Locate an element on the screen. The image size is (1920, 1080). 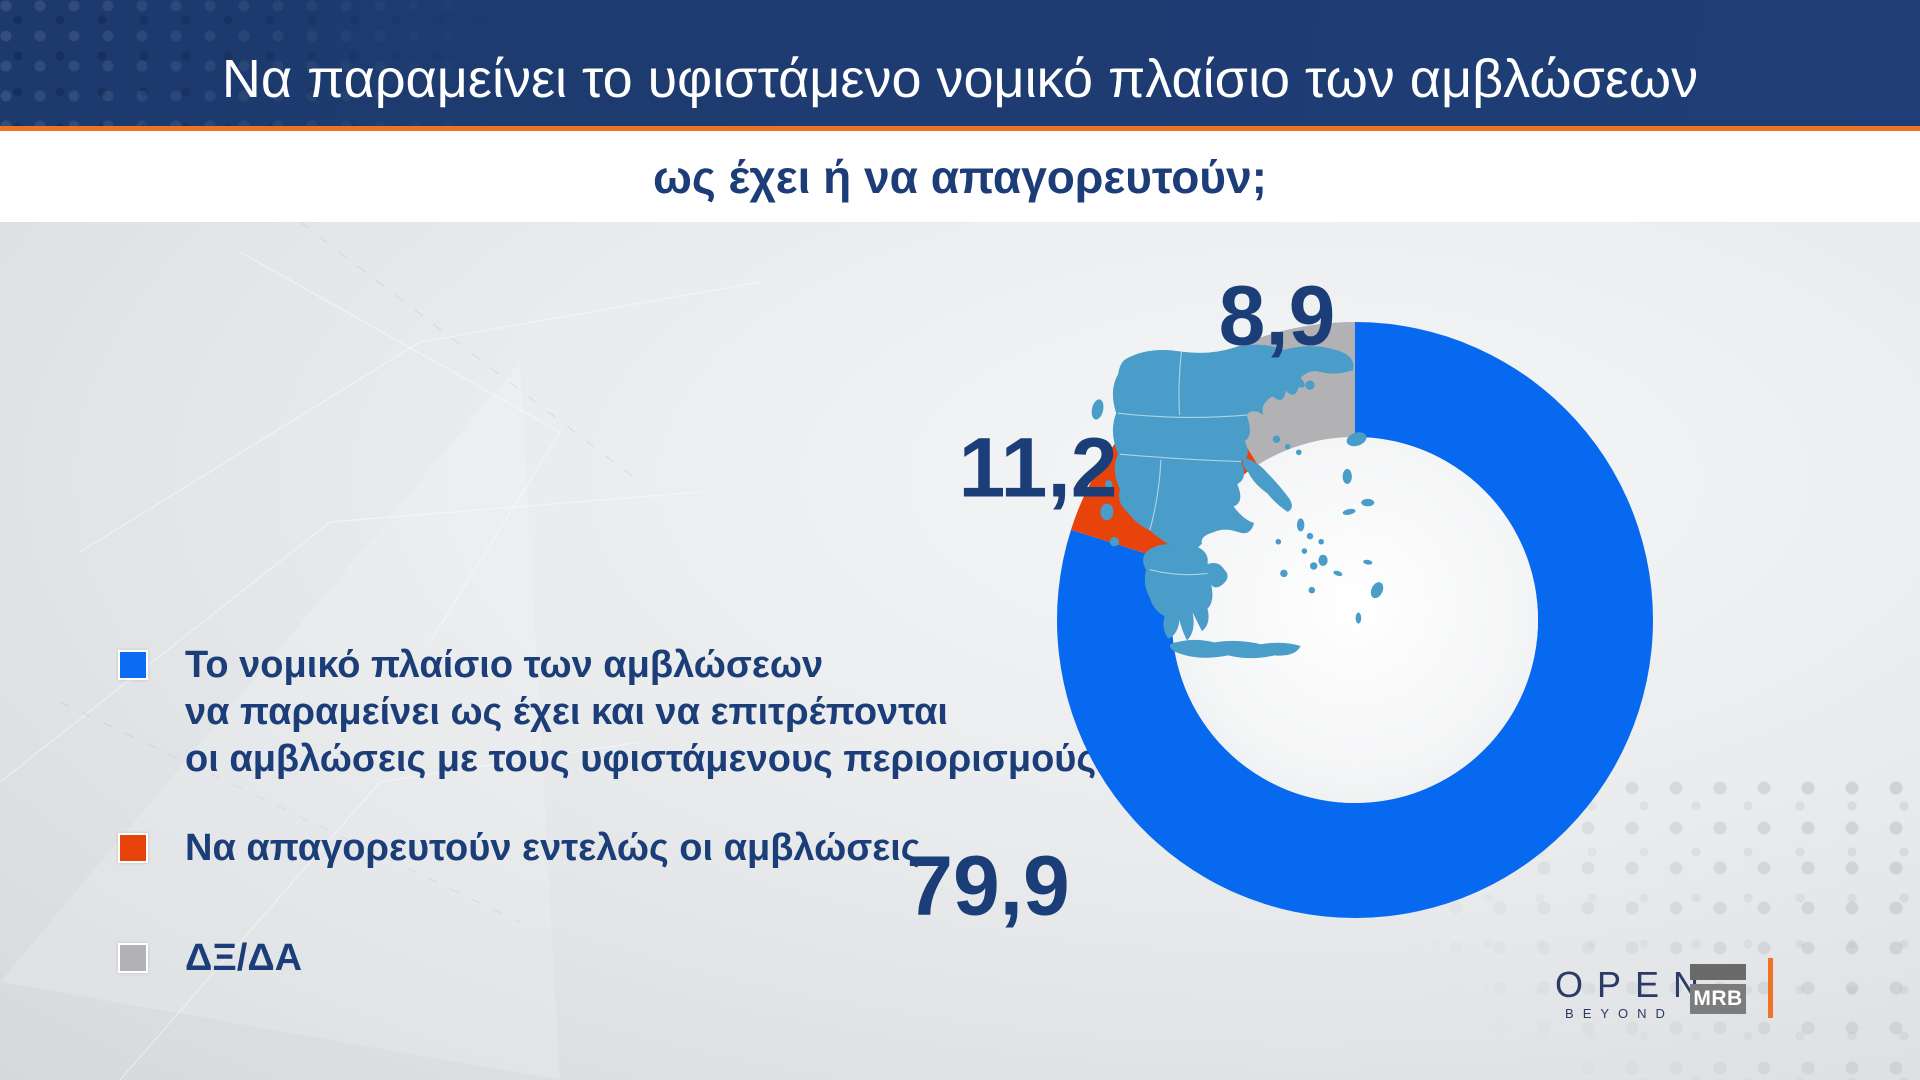
greece-map-icon is located at coordinates (1237, 501).